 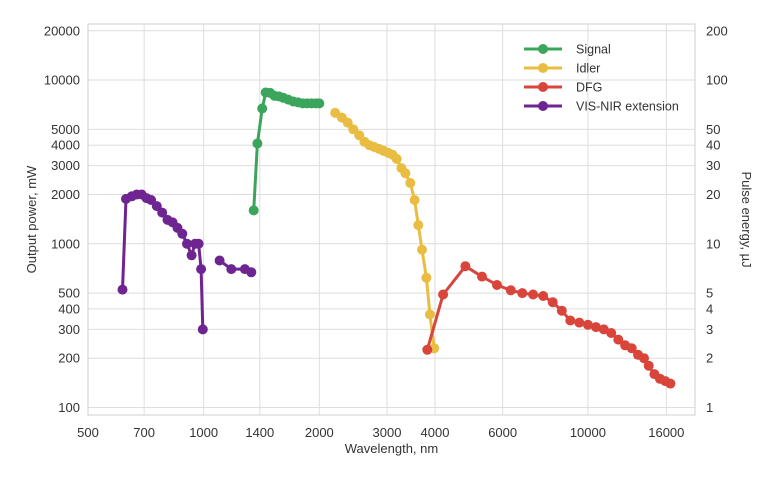 What do you see at coordinates (65, 243) in the screenshot?
I see `left-y-tick-label: 1000` at bounding box center [65, 243].